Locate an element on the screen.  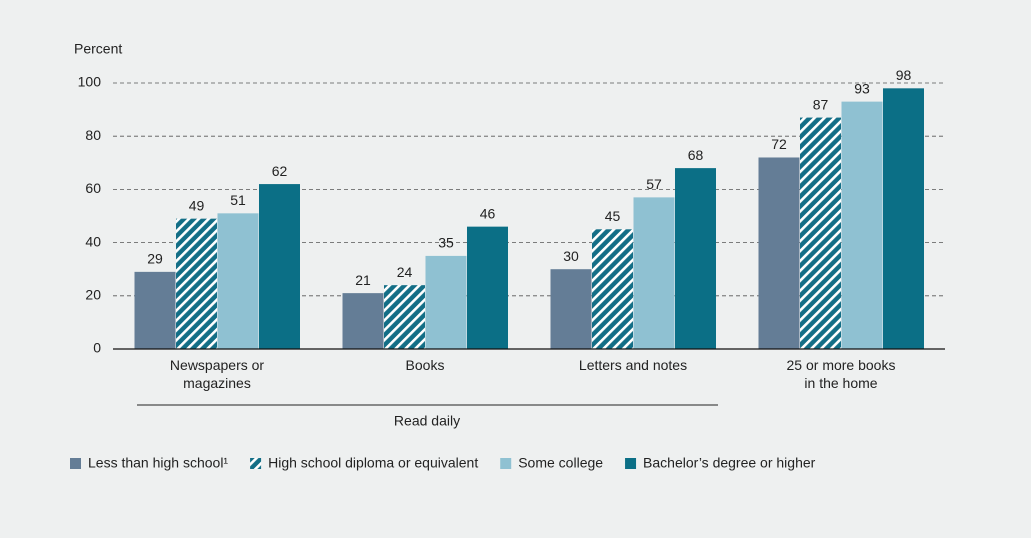
value-label: 30 is located at coordinates (571, 256).